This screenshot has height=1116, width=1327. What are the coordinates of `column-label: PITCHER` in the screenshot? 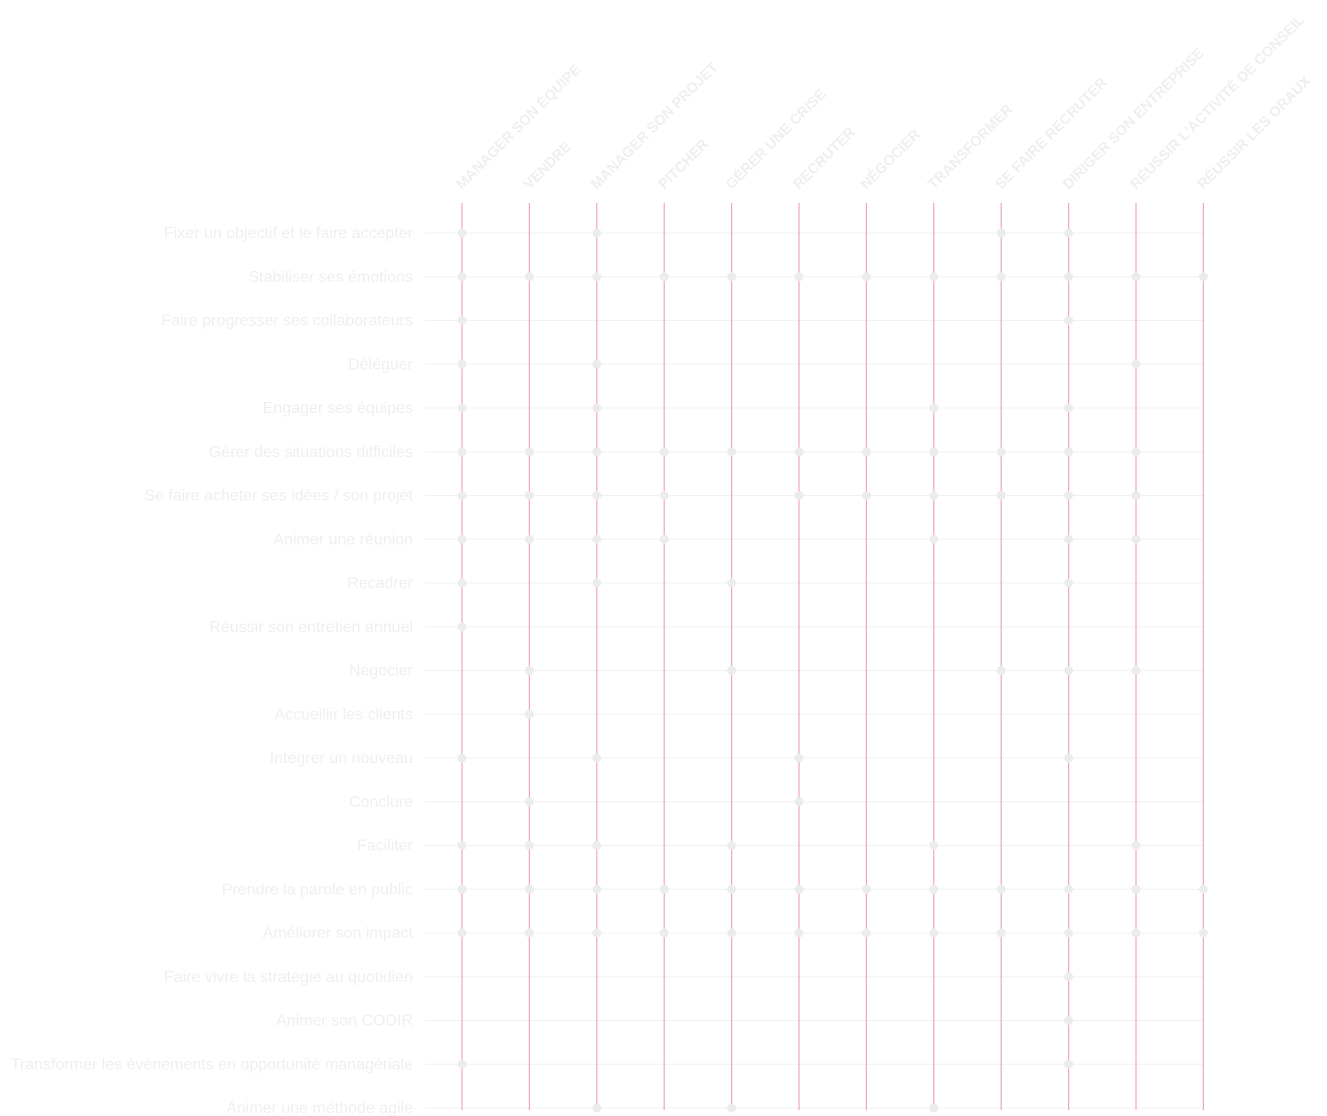 It's located at (684, 164).